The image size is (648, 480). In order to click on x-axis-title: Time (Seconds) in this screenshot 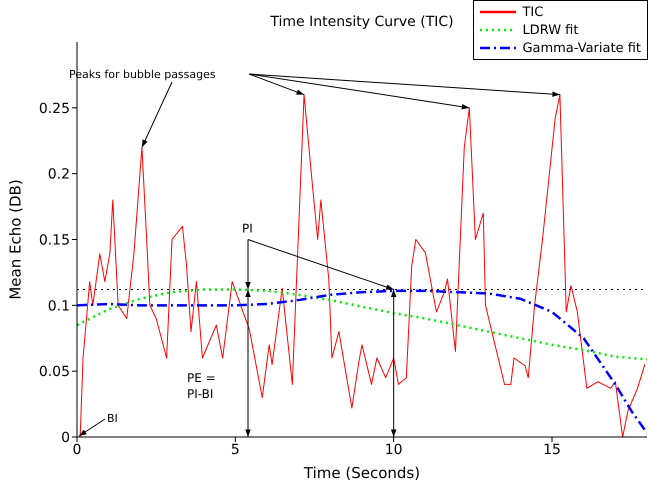, I will do `click(361, 472)`.